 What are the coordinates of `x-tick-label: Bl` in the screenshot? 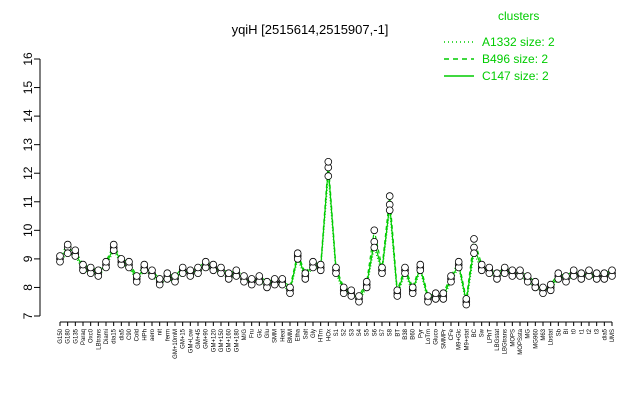 It's located at (567, 331).